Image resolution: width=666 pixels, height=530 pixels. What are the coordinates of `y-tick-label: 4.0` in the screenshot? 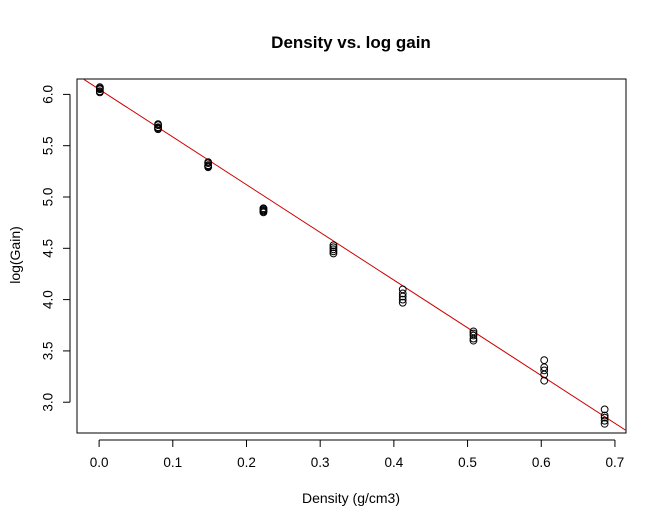 It's located at (48, 299).